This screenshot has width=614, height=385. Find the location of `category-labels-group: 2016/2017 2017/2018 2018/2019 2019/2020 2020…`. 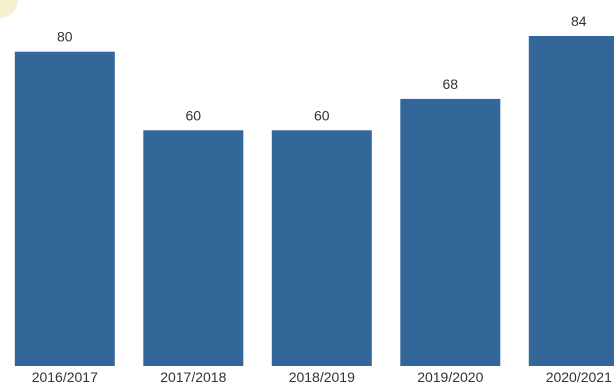

category-labels-group: 2016/2017 2017/2018 2018/2019 2019/2020 2020… is located at coordinates (322, 377).